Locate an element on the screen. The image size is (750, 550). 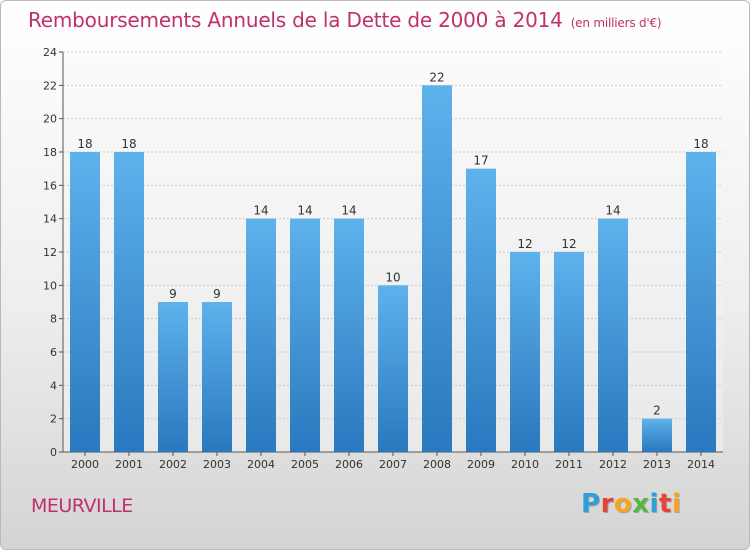
value-label-2001: 18 is located at coordinates (128, 144).